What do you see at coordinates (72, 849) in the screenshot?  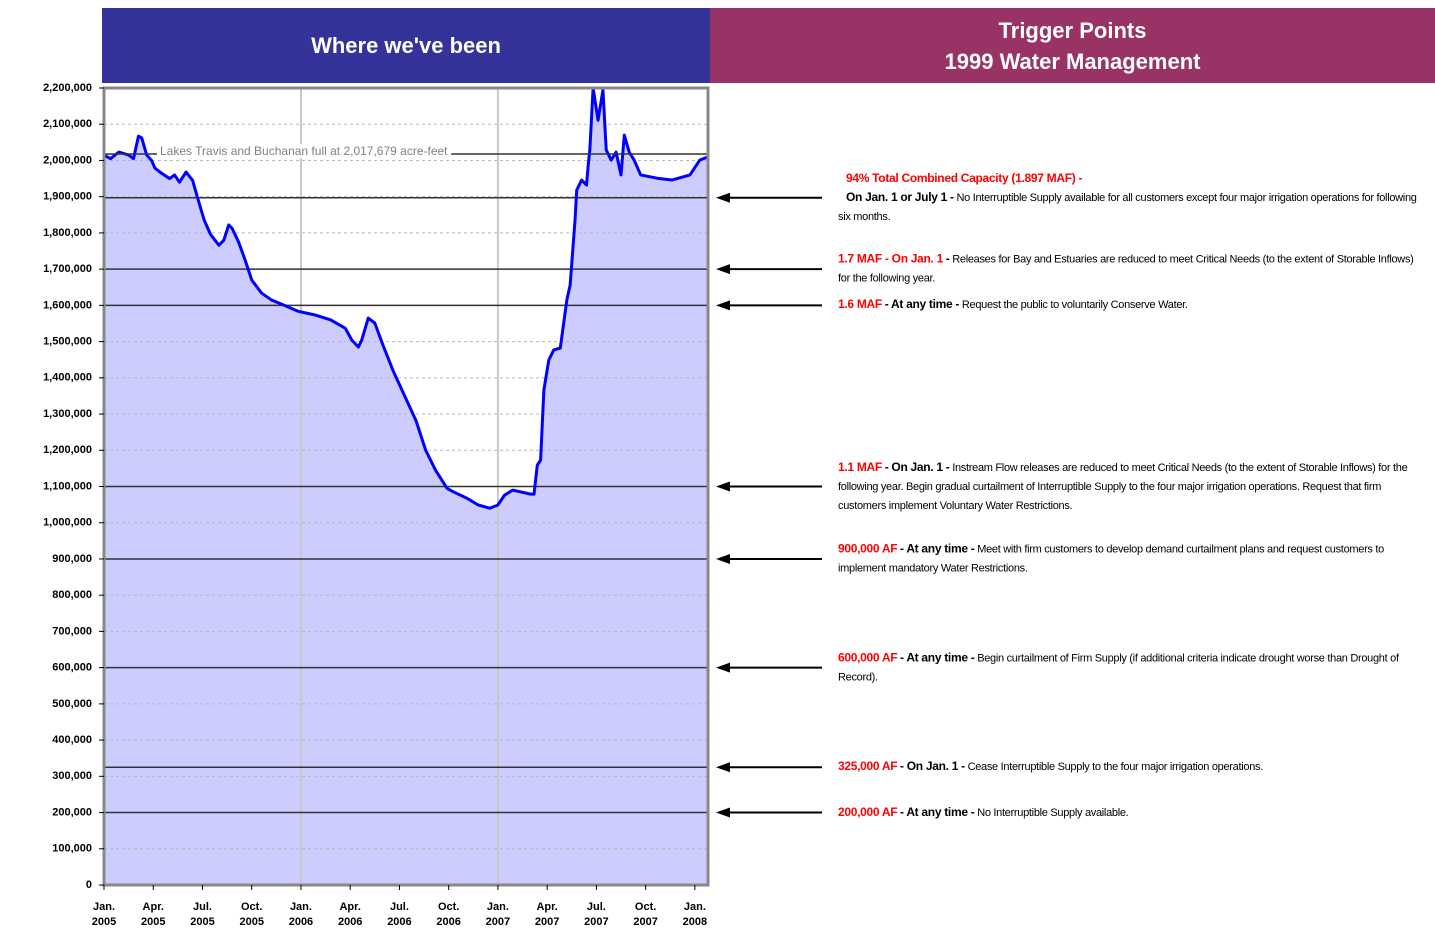 I see `y-tick-label: 100,000` at bounding box center [72, 849].